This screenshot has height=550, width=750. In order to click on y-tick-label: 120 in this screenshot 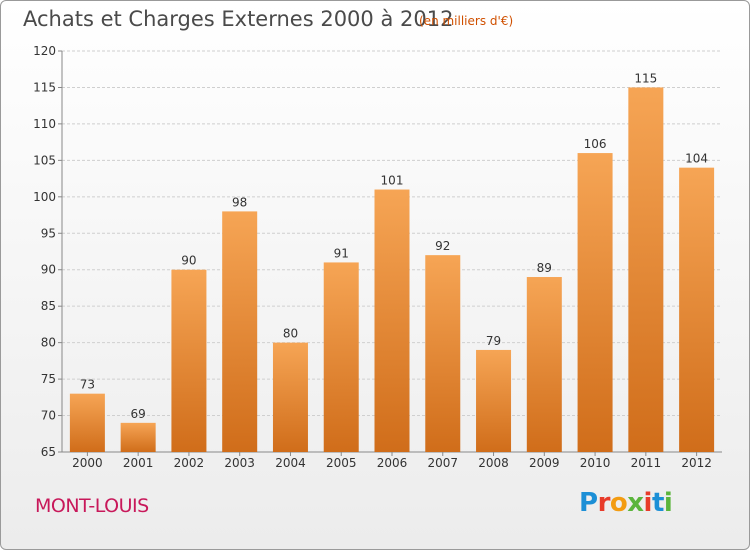, I will do `click(44, 51)`.